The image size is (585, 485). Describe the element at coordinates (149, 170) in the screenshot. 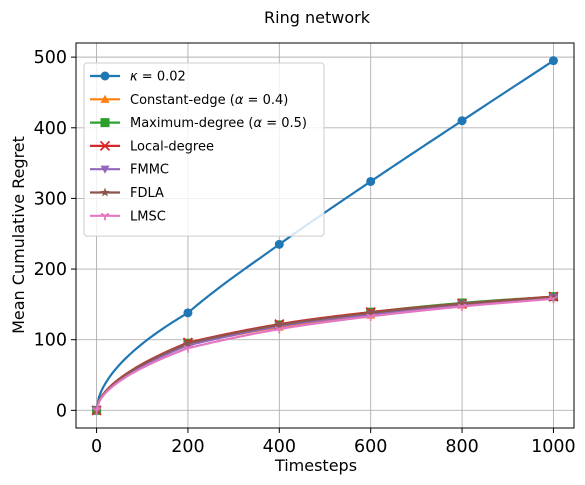

I see `legend-label: FMMC` at that location.